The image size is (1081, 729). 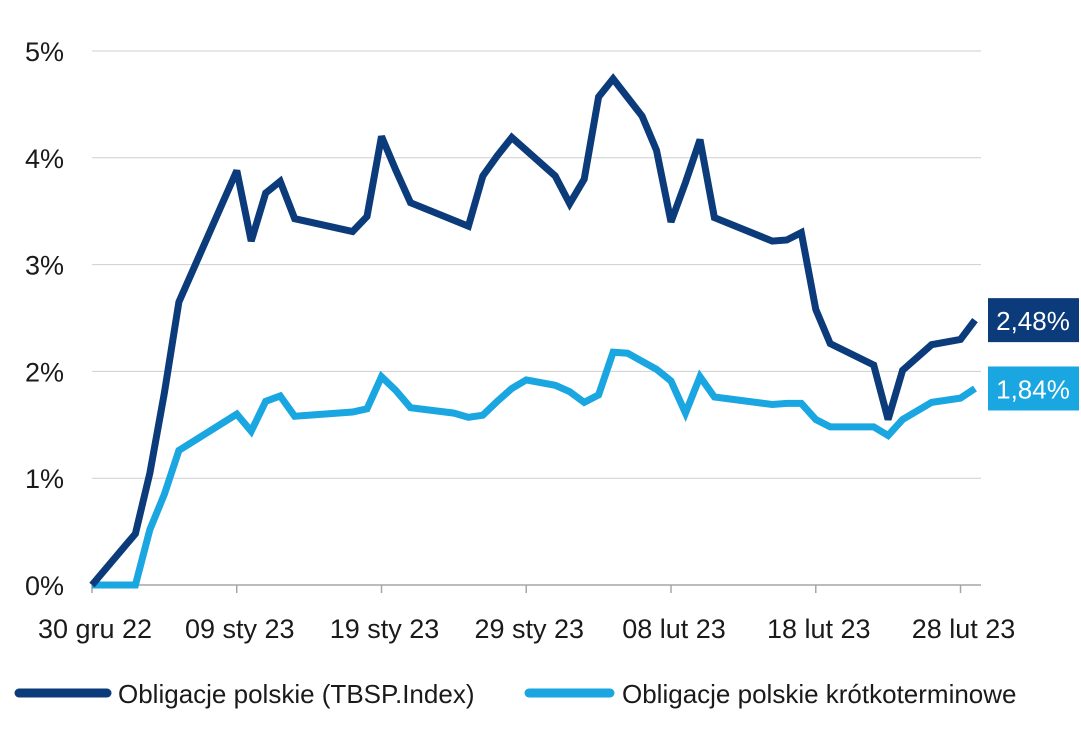 I want to click on y-axis: 0% 1% 2% 3% 4% 5%, so click(x=44, y=319).